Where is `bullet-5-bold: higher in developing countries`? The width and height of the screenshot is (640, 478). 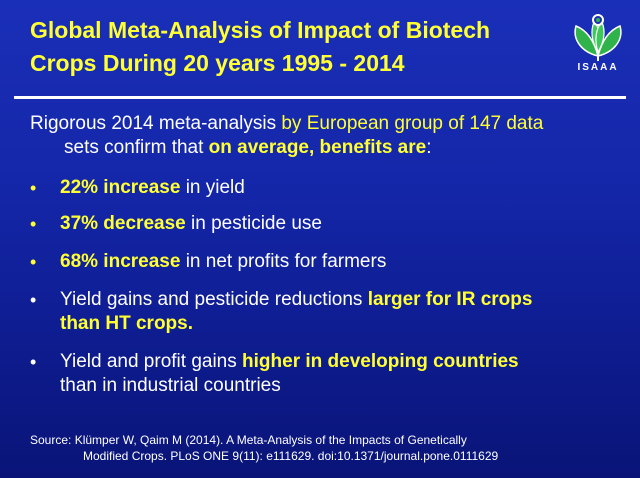
bullet-5-bold: higher in developing countries is located at coordinates (380, 361).